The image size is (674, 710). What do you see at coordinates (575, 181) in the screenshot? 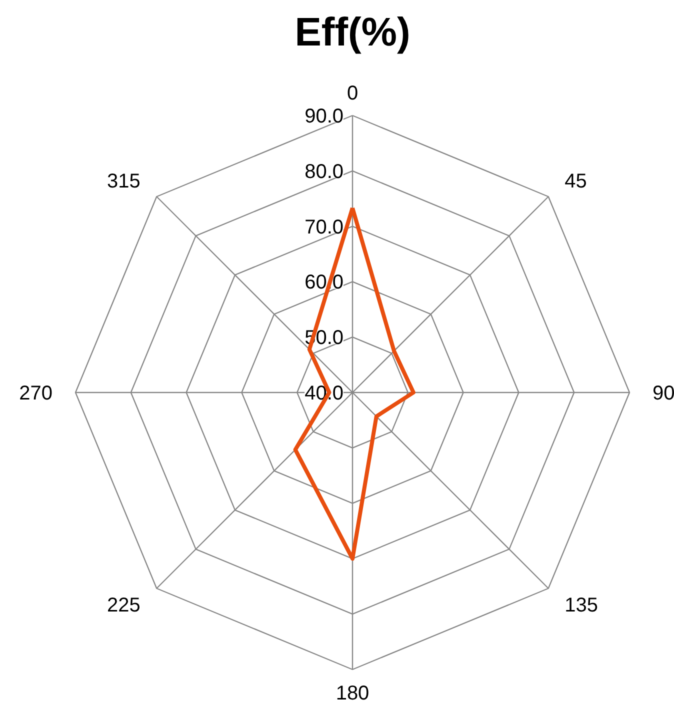
I see `spoke-label: 45` at bounding box center [575, 181].